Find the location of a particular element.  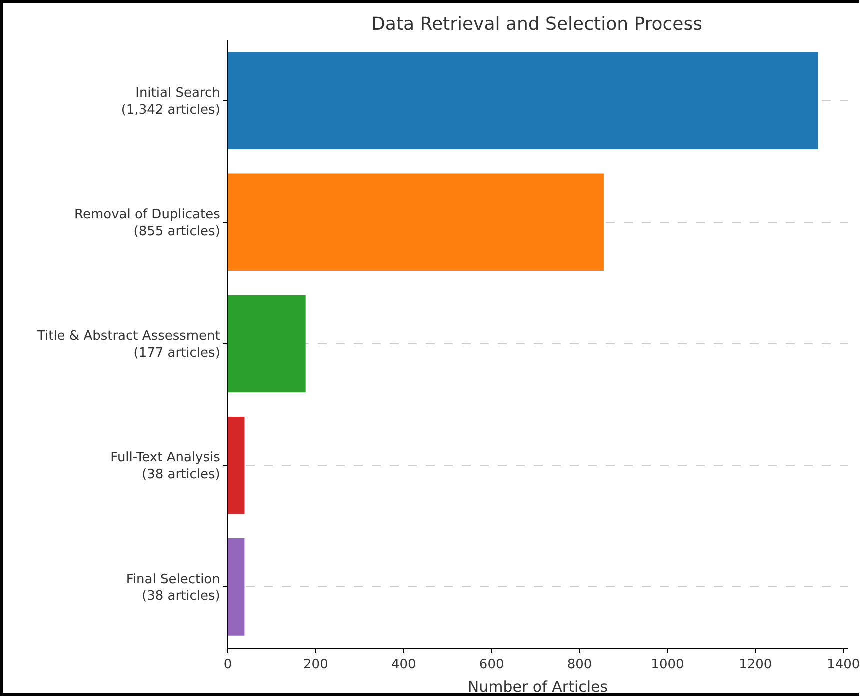

x-axis-title: Number of Articles is located at coordinates (538, 687).